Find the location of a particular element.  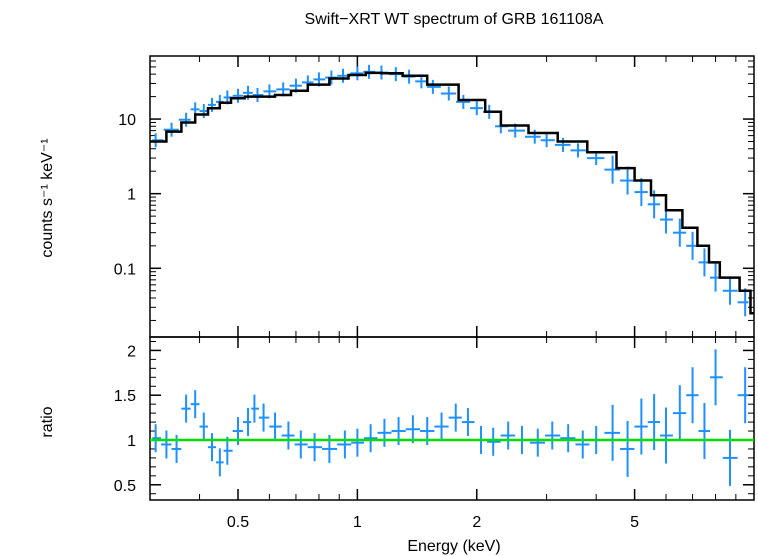

x-tick-labels: 0.5 1 2 5 is located at coordinates (433, 522).